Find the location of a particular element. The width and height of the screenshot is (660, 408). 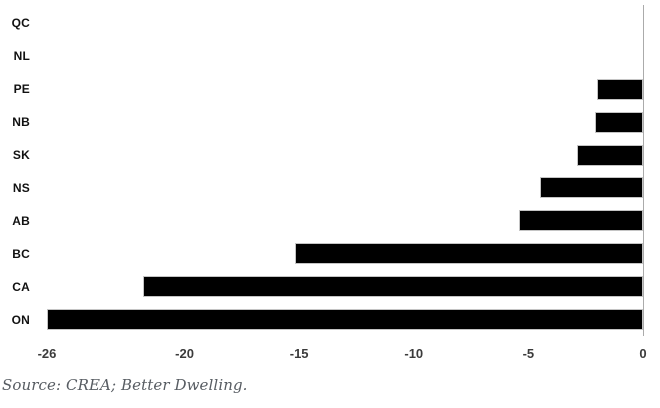

x-tick-label-0: 0 is located at coordinates (643, 353).